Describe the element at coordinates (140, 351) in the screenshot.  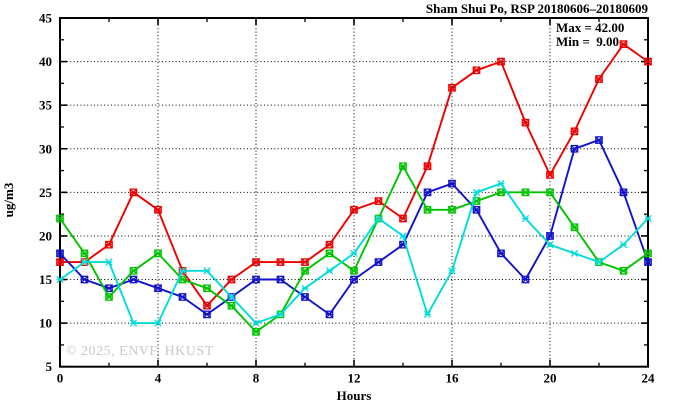
I see `watermark: © 2025, ENVF, HKUST` at that location.